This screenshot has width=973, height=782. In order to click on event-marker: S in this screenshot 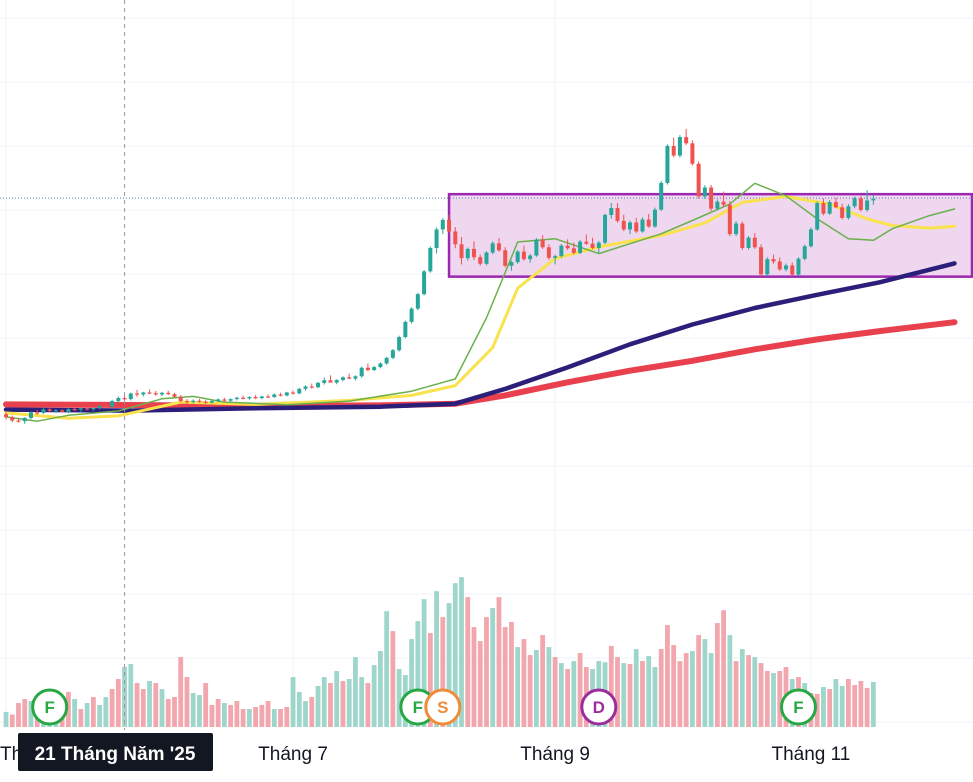, I will do `click(443, 707)`.